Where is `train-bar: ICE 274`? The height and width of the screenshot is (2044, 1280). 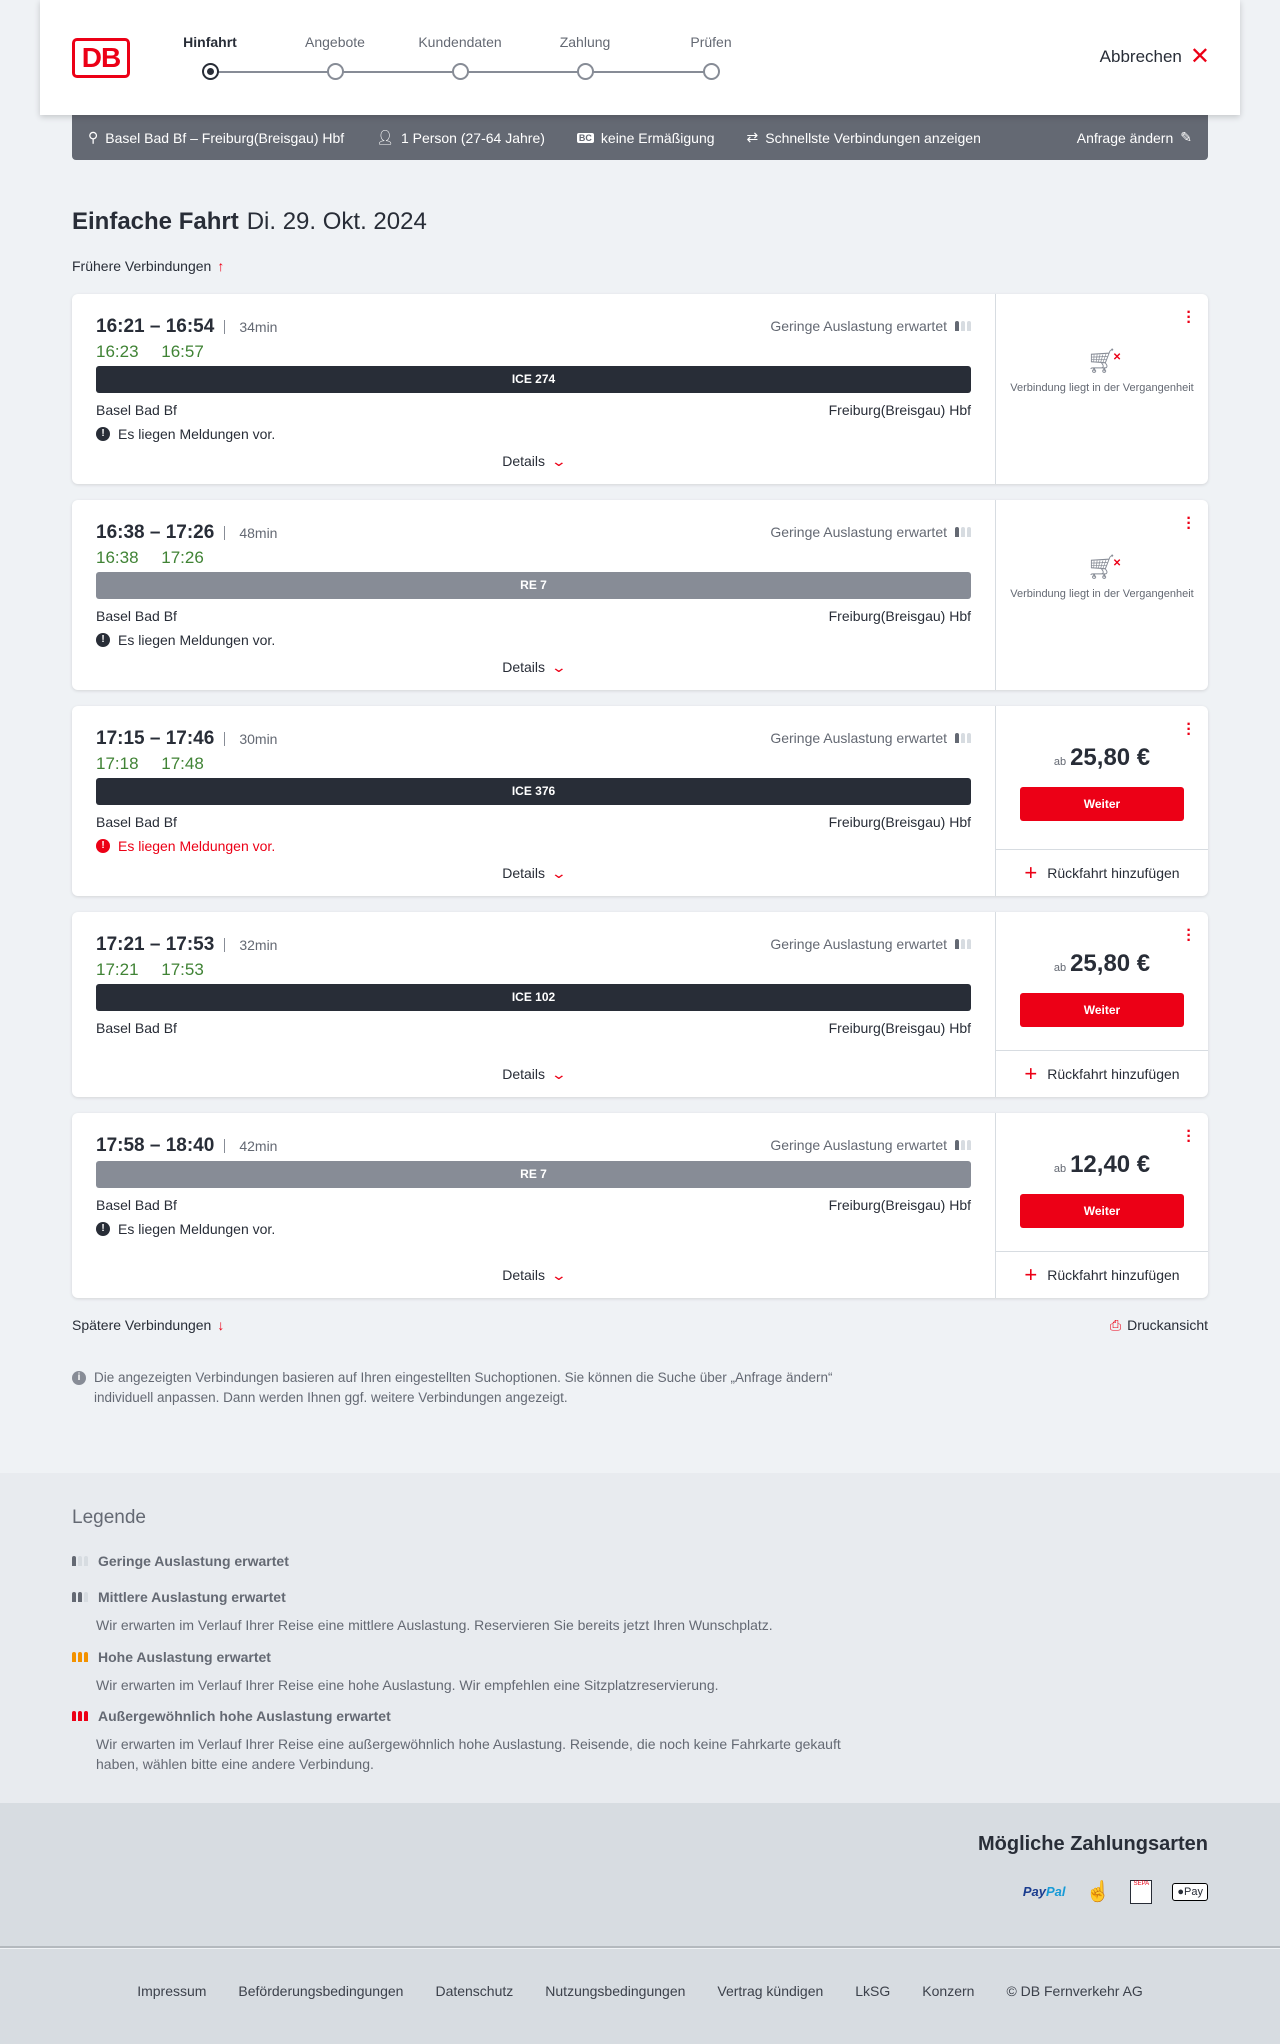
train-bar: ICE 274 is located at coordinates (533, 379).